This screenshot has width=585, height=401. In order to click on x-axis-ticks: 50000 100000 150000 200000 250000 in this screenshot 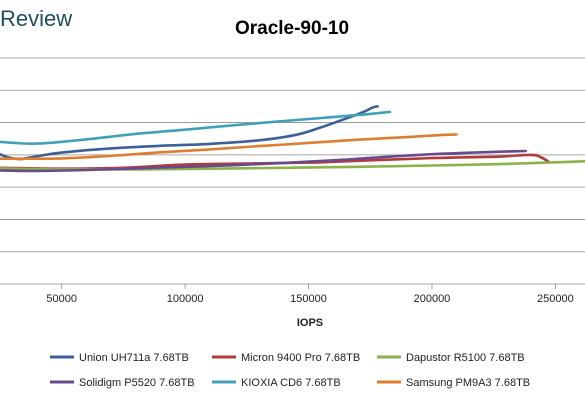, I will do `click(310, 294)`.